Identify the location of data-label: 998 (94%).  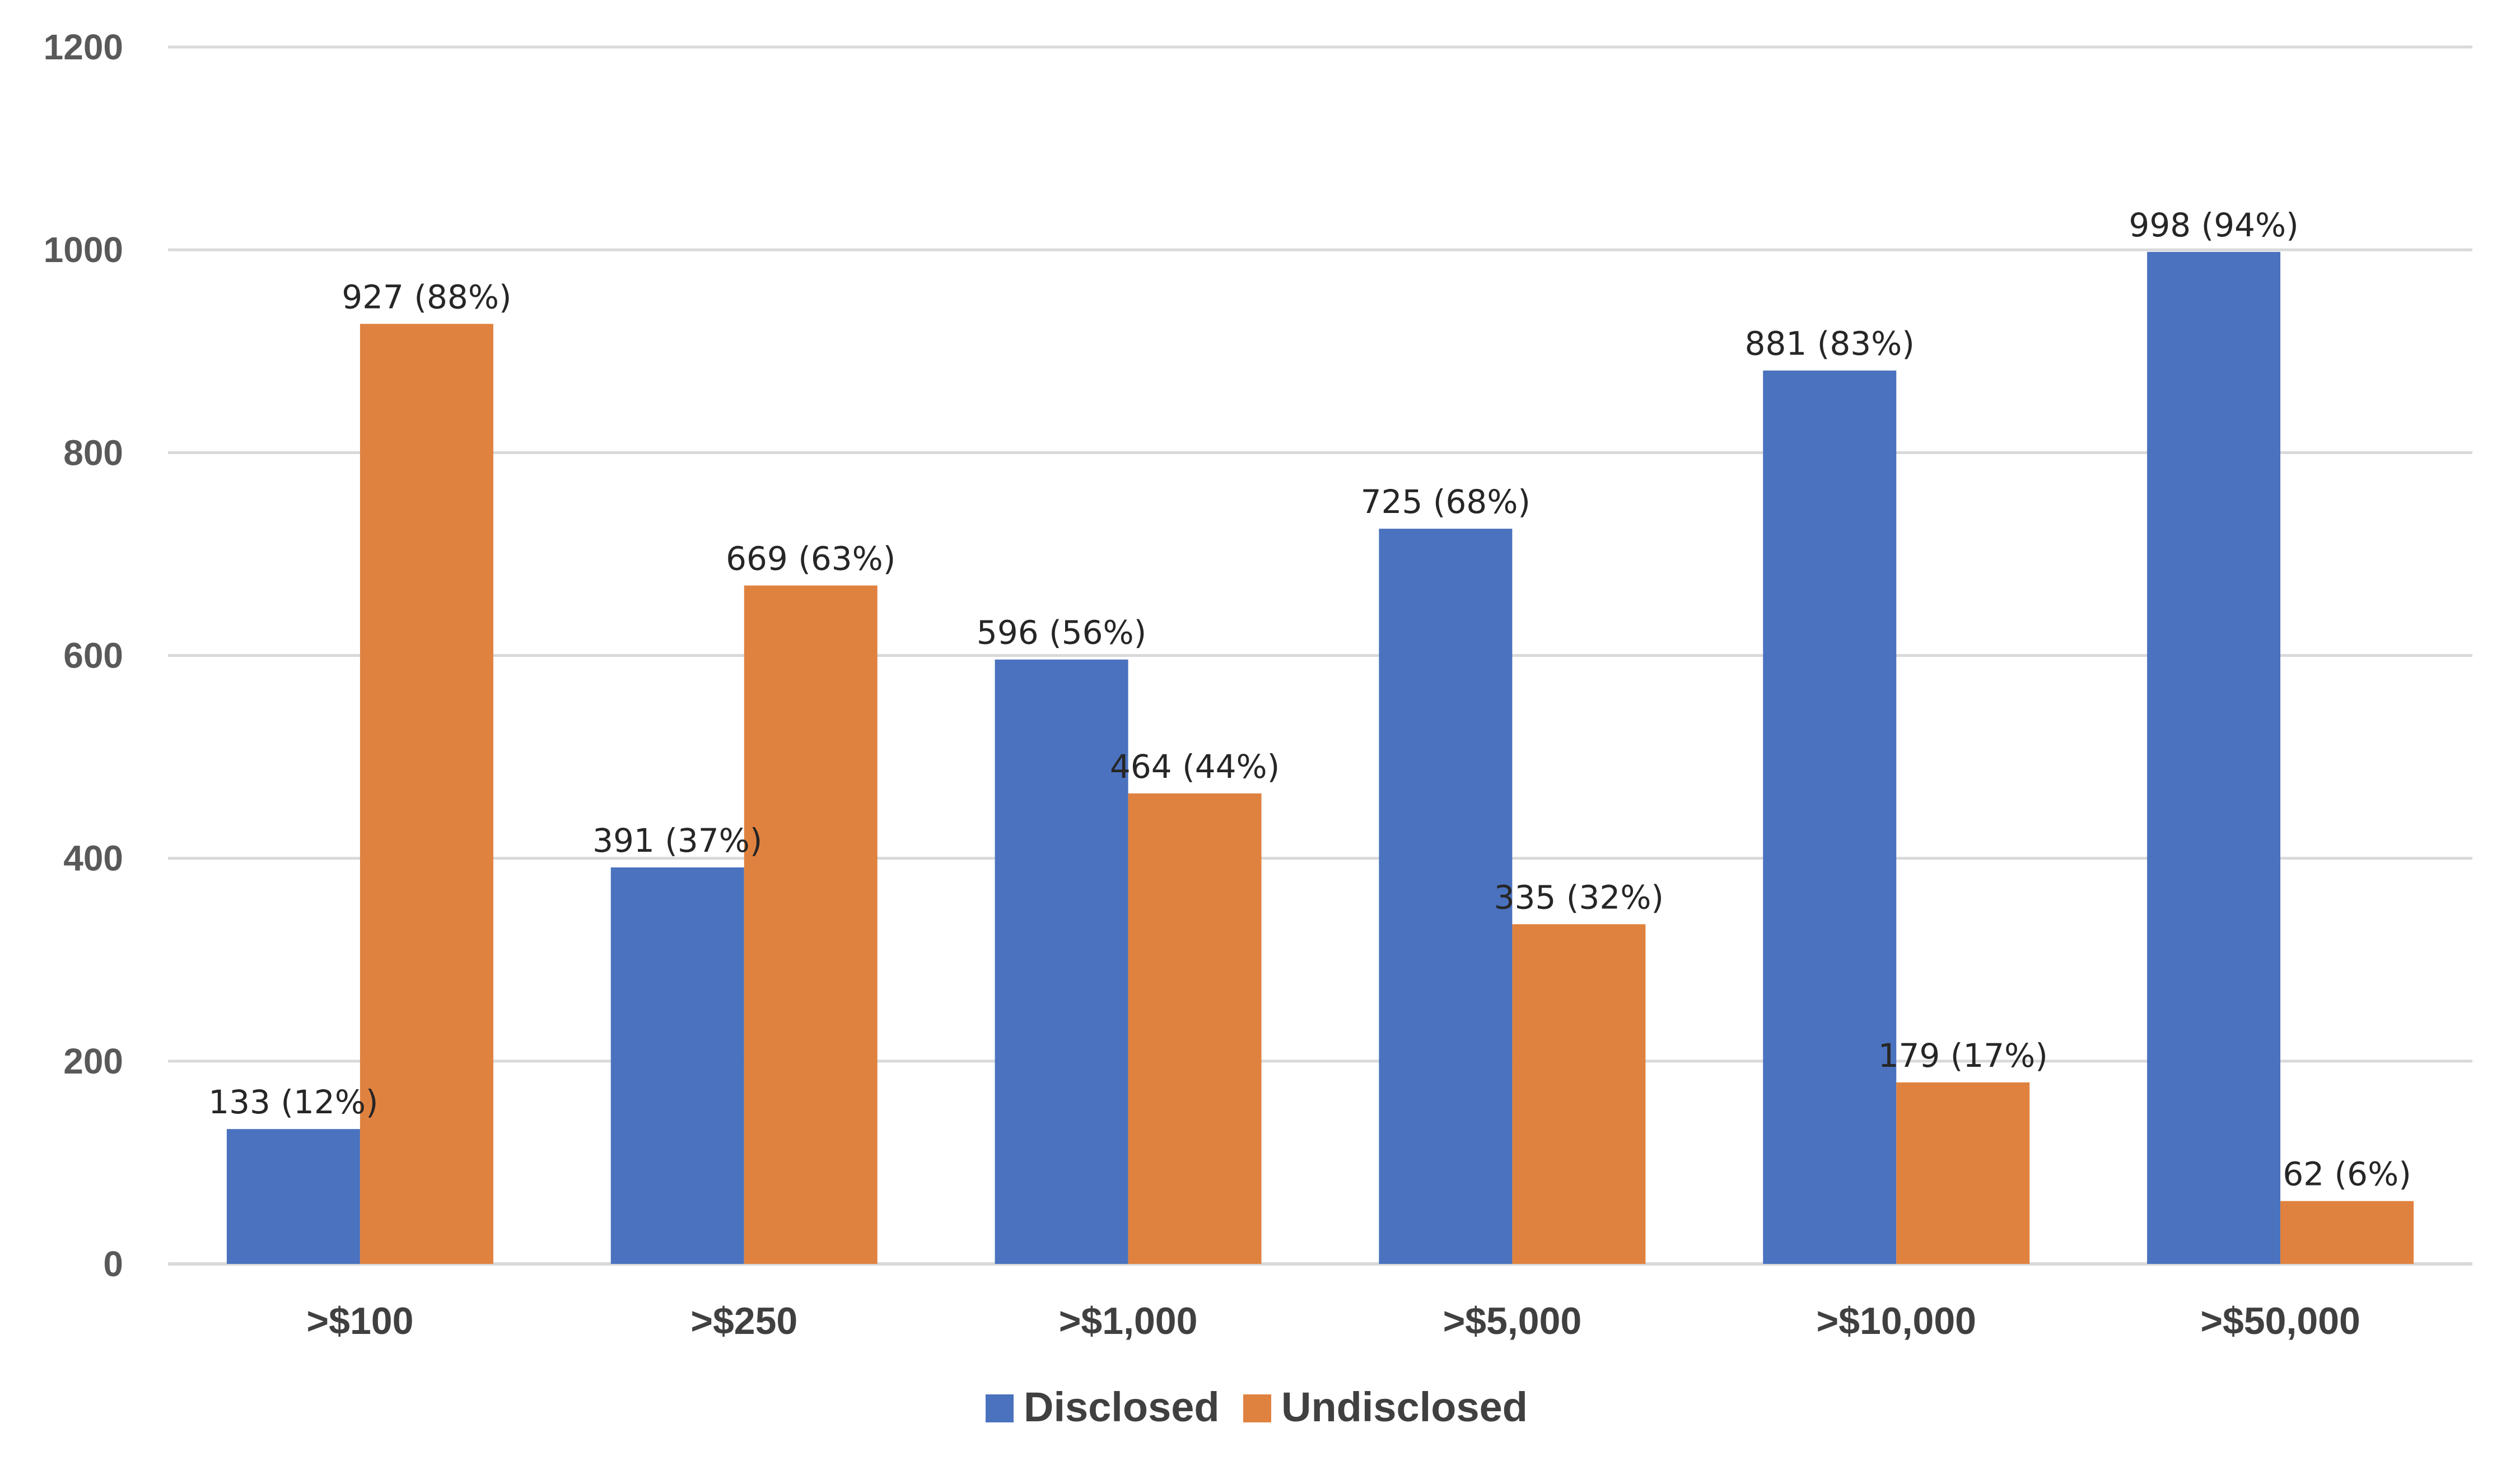
(2214, 225).